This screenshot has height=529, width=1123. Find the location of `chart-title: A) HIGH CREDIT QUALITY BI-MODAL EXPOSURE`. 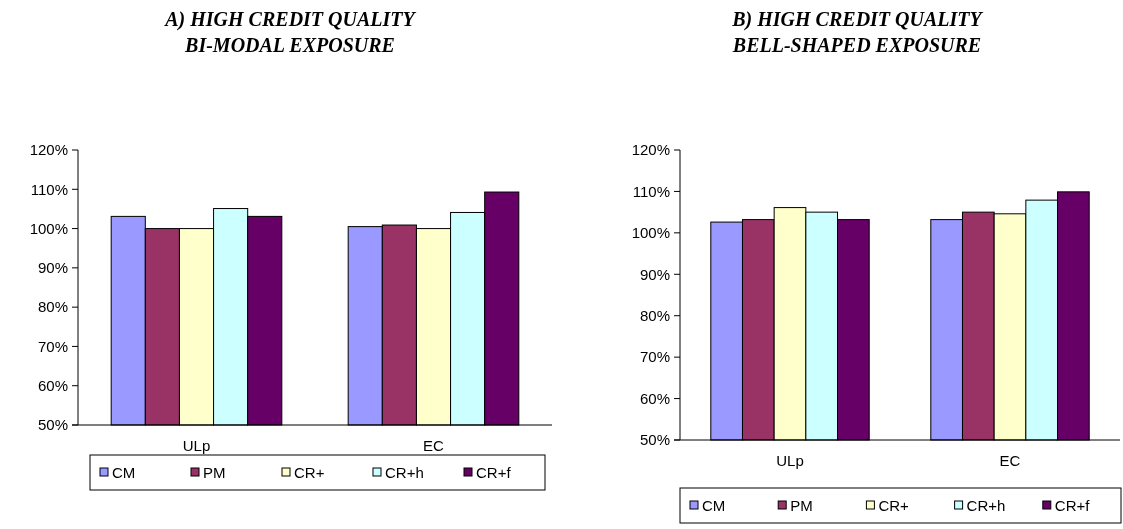

chart-title: A) HIGH CREDIT QUALITY BI-MODAL EXPOSURE is located at coordinates (290, 32).